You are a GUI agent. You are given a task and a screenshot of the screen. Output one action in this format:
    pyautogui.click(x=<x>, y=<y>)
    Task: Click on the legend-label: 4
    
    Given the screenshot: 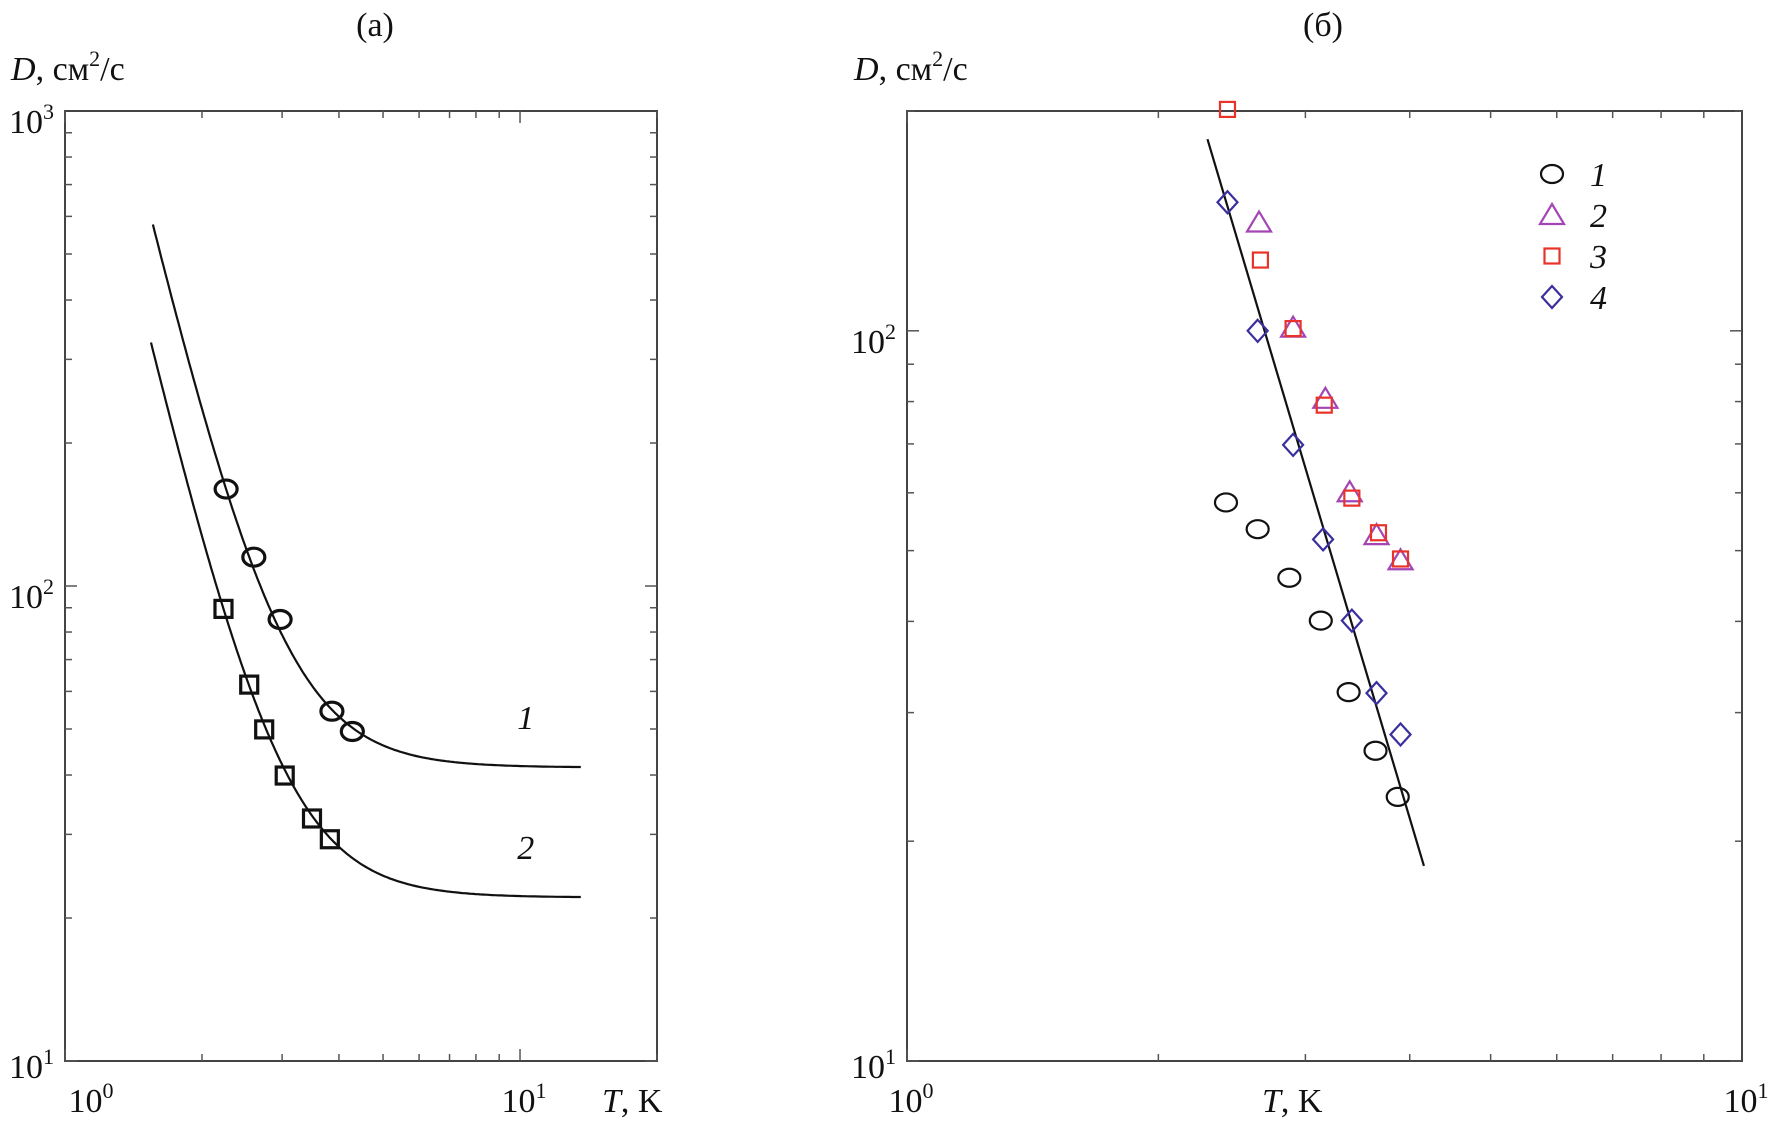 What is the action you would take?
    pyautogui.click(x=1598, y=298)
    